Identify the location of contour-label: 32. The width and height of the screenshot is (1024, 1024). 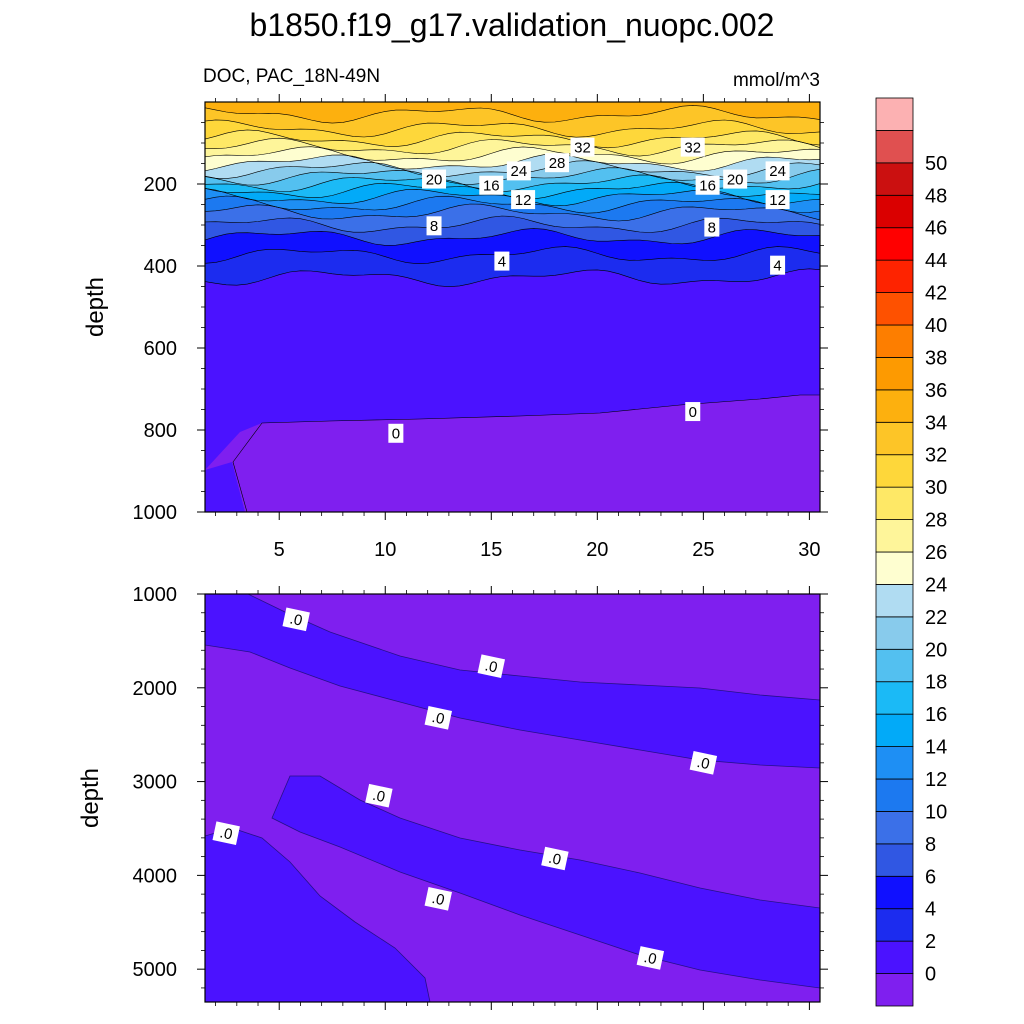
(692, 147).